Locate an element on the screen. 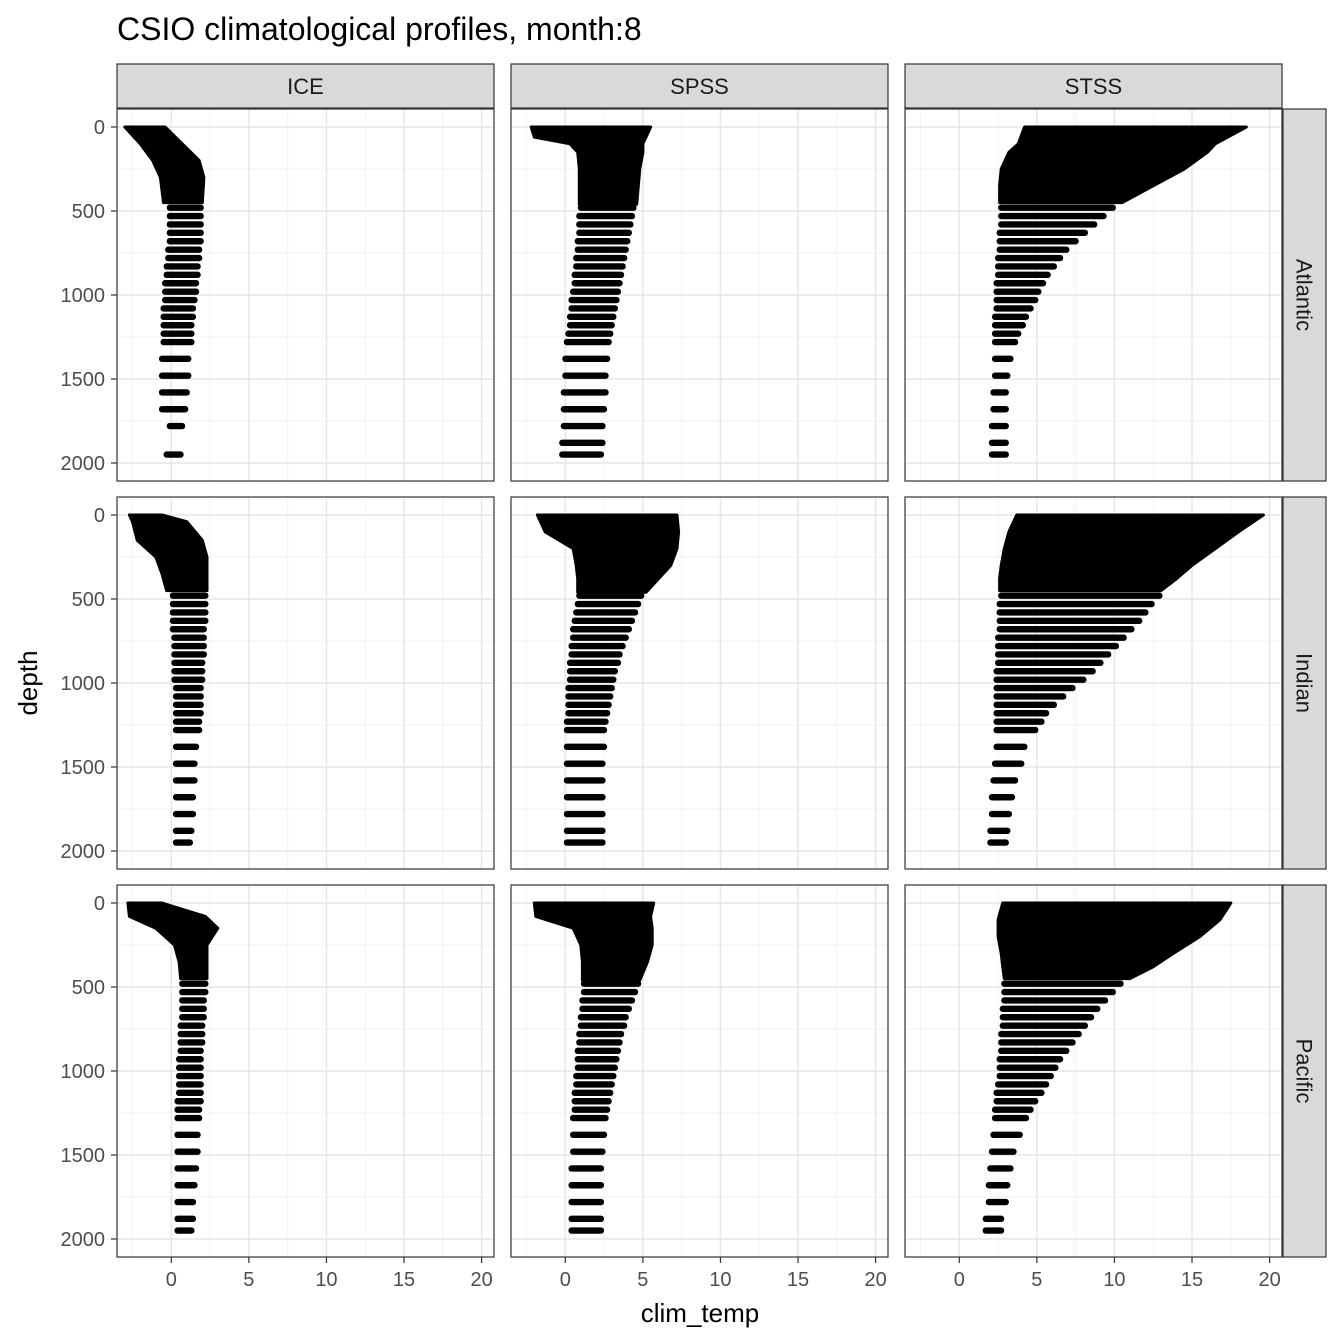 The width and height of the screenshot is (1344, 1344). points-ice-pacific is located at coordinates (173, 1067).